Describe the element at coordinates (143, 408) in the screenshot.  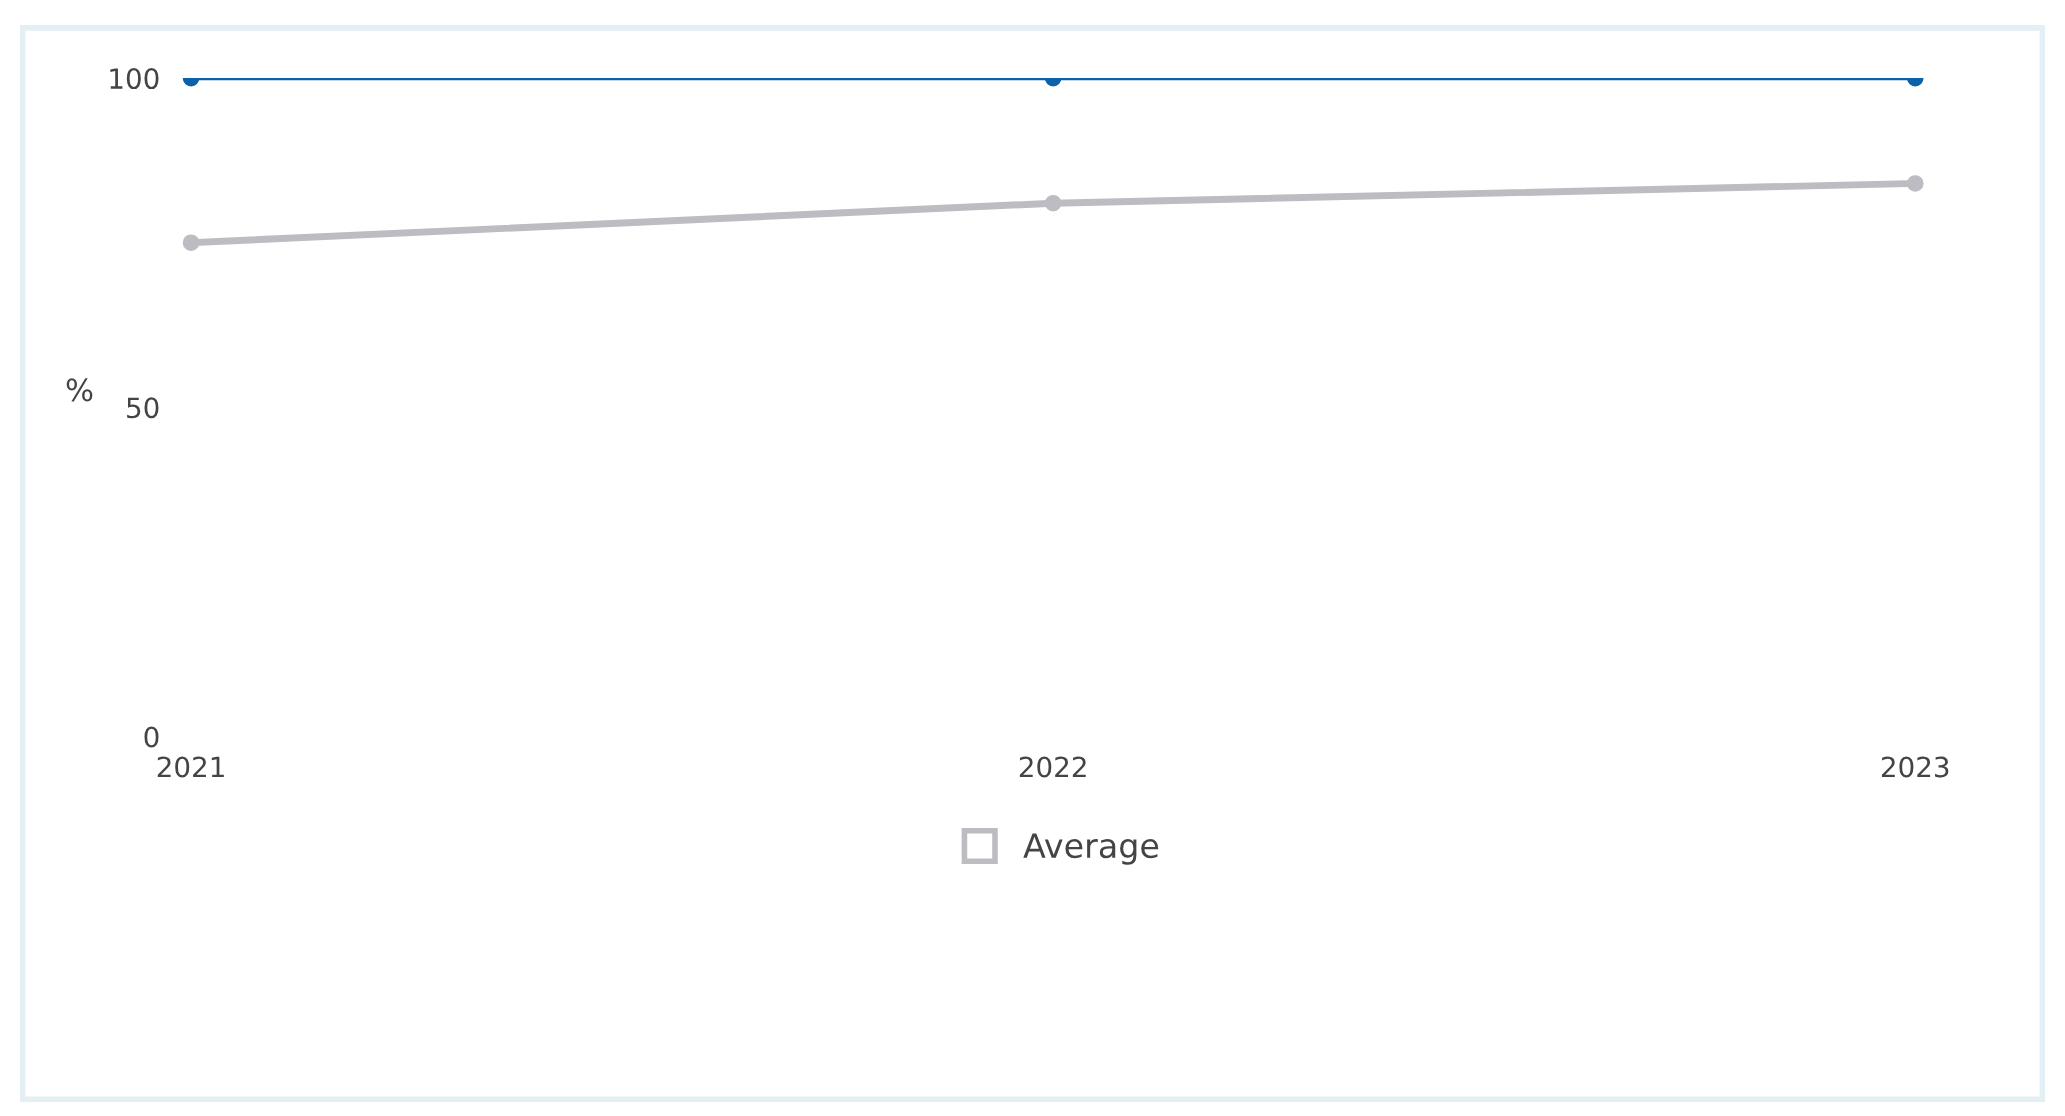
I see `y-tick-label: 50` at that location.